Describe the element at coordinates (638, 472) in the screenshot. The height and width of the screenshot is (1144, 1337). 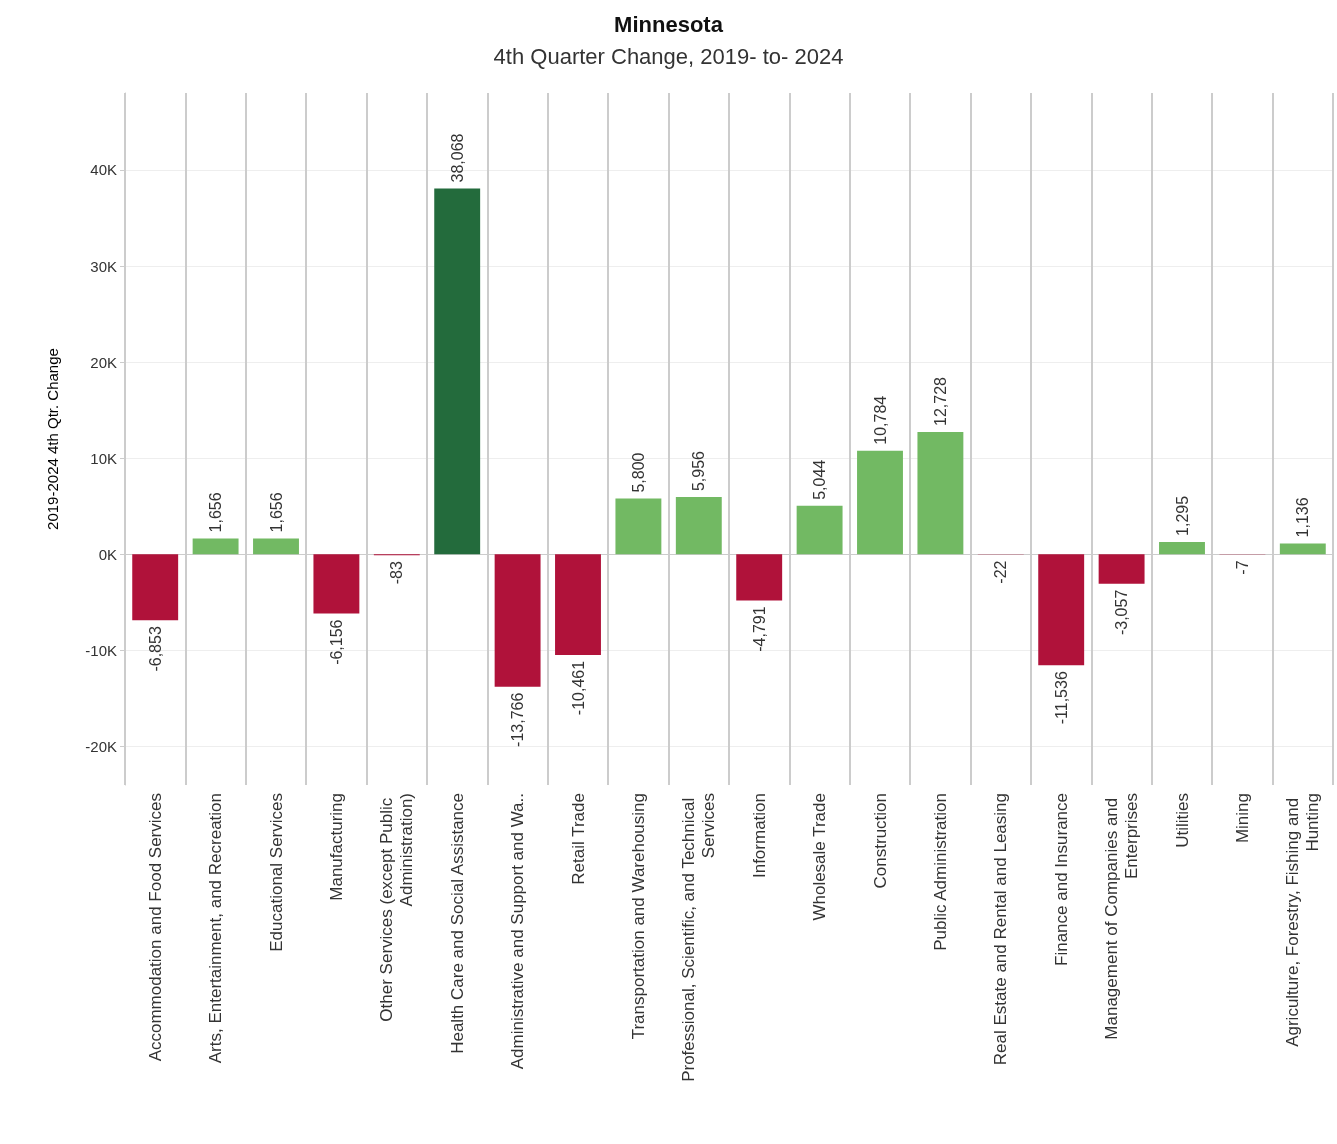
I see `data-label: 5,800` at that location.